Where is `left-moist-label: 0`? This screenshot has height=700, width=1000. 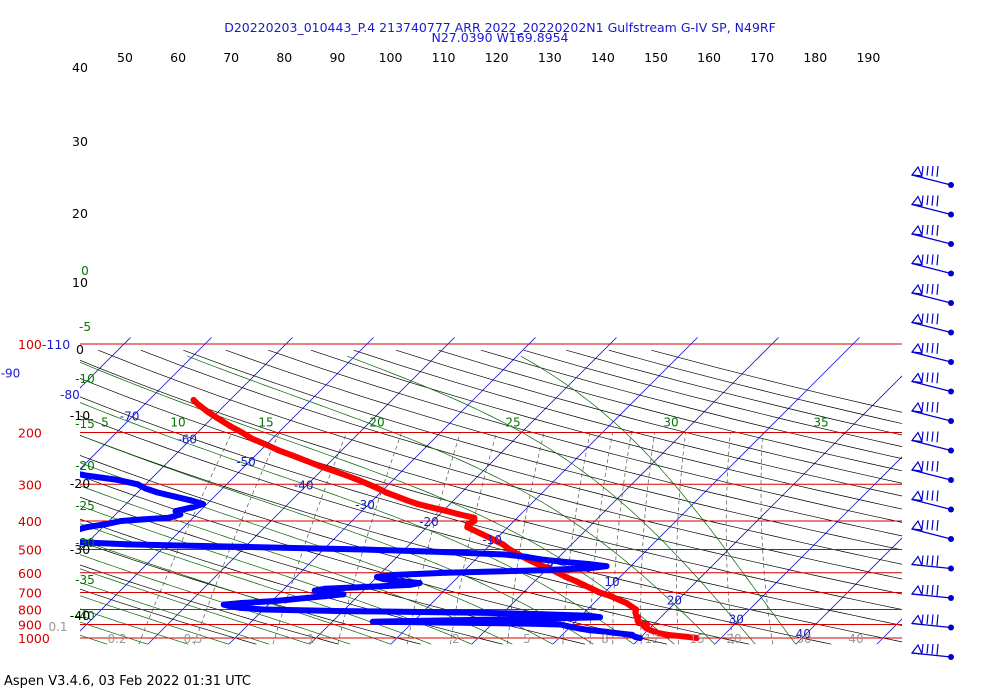 left-moist-label: 0 is located at coordinates (85, 271).